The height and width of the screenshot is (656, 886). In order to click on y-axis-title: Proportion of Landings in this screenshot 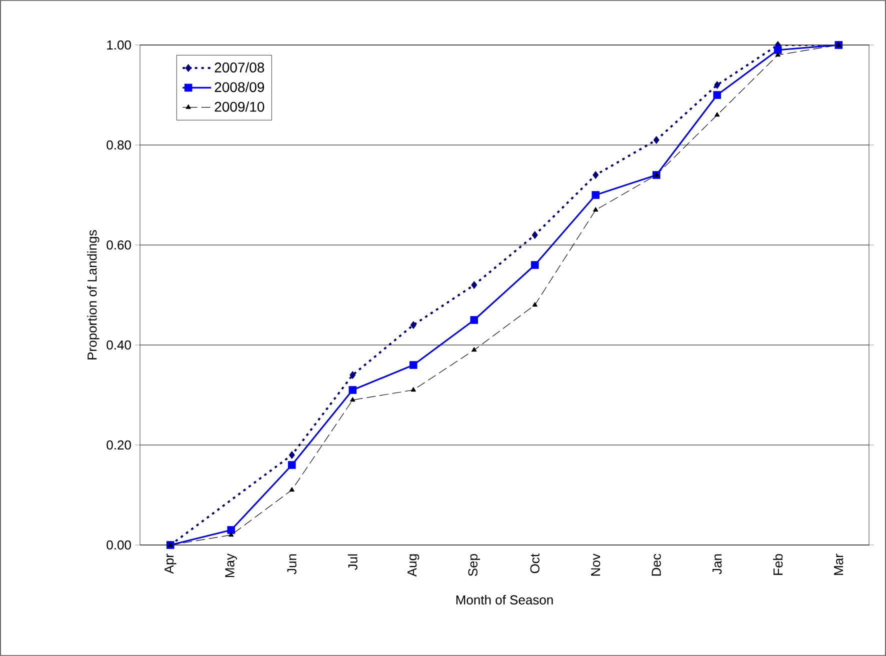, I will do `click(93, 295)`.